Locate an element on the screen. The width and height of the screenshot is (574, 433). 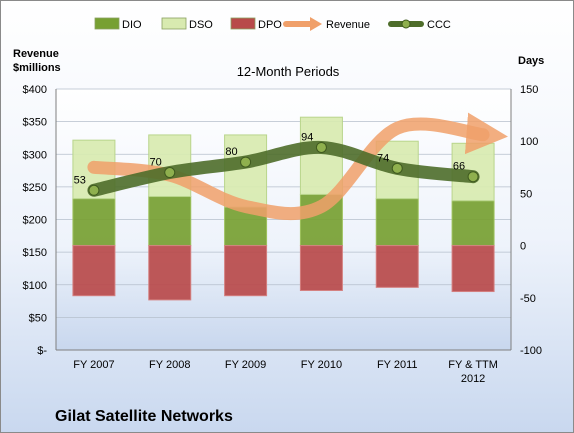
category-label: FY 2010 is located at coordinates (321, 365).